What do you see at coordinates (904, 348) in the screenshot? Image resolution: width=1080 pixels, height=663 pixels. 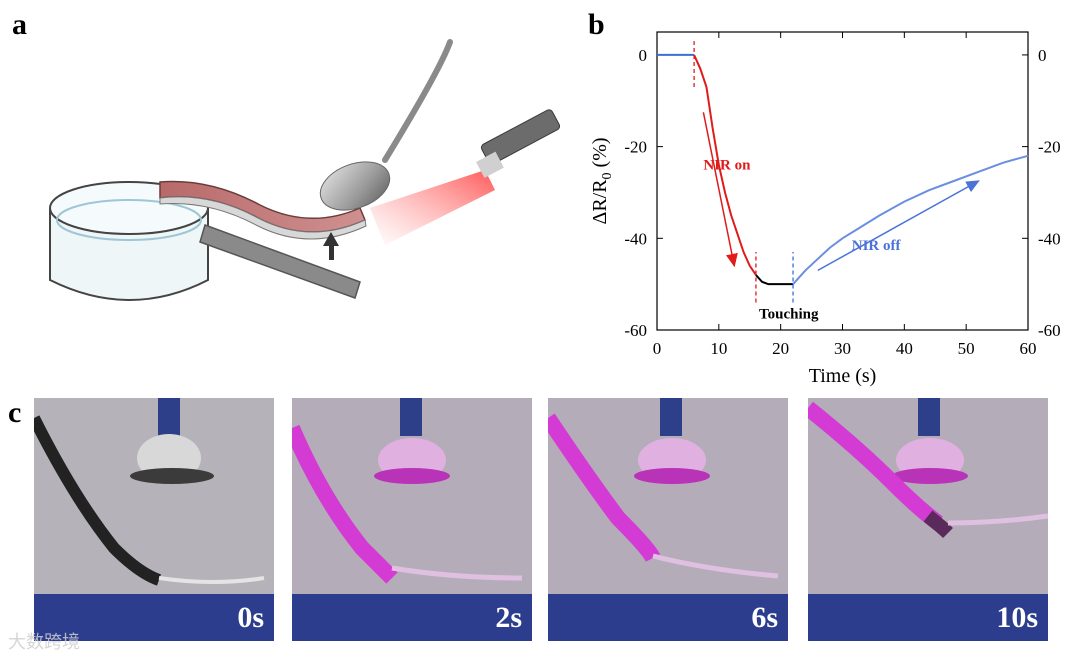 I see `x-tick-label: 40` at bounding box center [904, 348].